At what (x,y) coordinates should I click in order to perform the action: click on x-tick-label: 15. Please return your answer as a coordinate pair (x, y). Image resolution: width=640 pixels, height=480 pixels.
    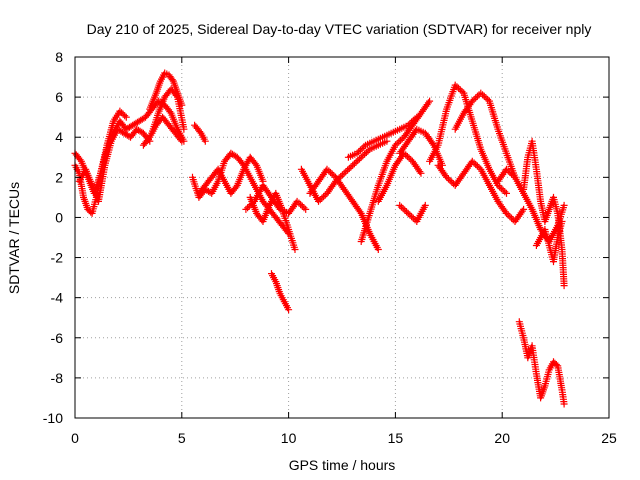
    Looking at the image, I should click on (396, 438).